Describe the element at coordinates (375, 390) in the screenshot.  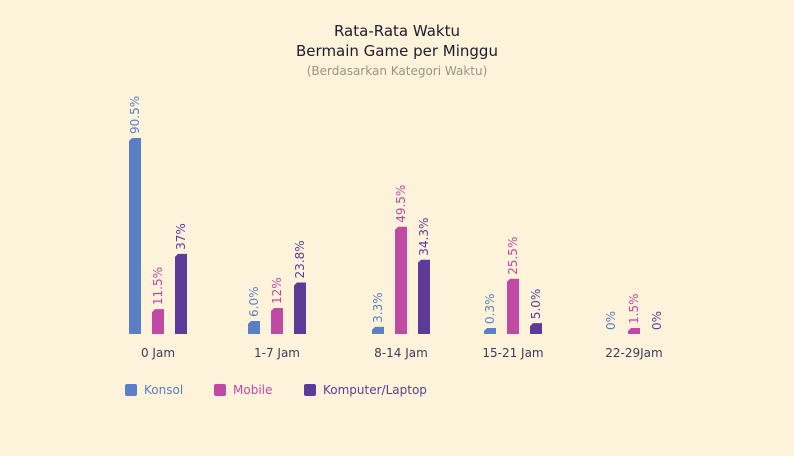
I see `legend-label-komputer-laptop: Komputer/Laptop` at that location.